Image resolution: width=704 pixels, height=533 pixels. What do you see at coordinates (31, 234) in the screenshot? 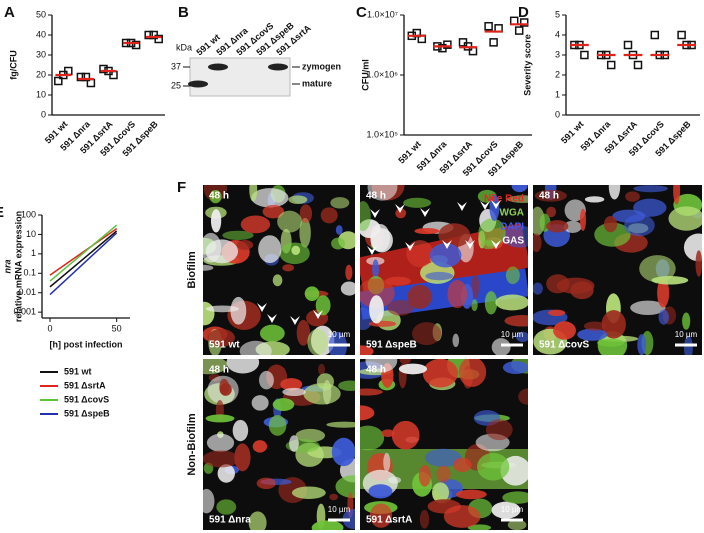
I see `y-tick-label: 10` at bounding box center [31, 234].